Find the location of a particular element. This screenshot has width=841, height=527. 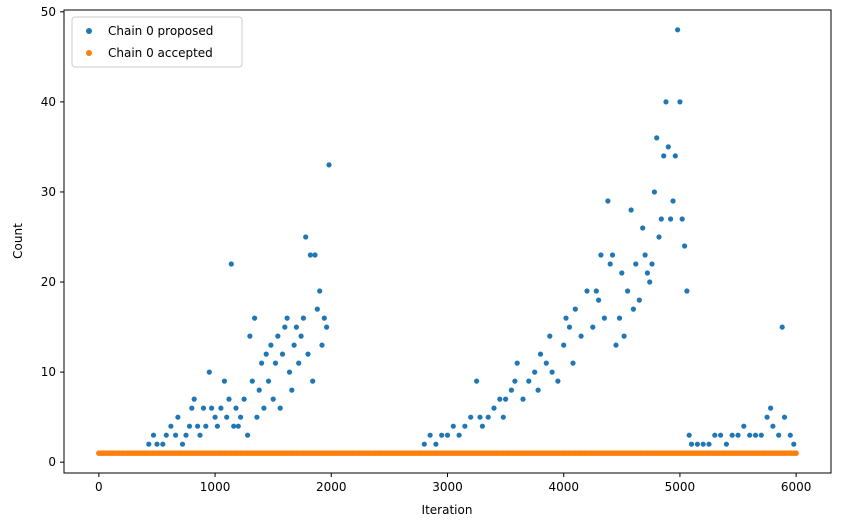

accepted-series is located at coordinates (447, 453).